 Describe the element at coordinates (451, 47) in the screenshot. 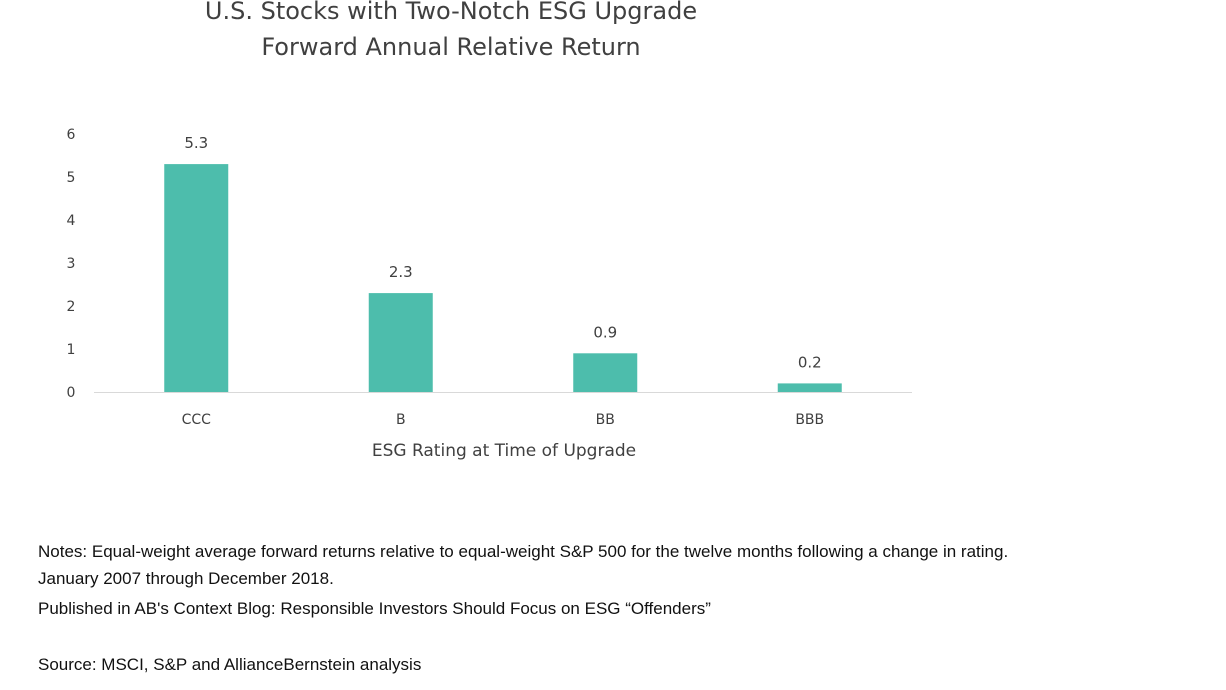

I see `chart-subtitle: Forward Annual Relative Return` at that location.